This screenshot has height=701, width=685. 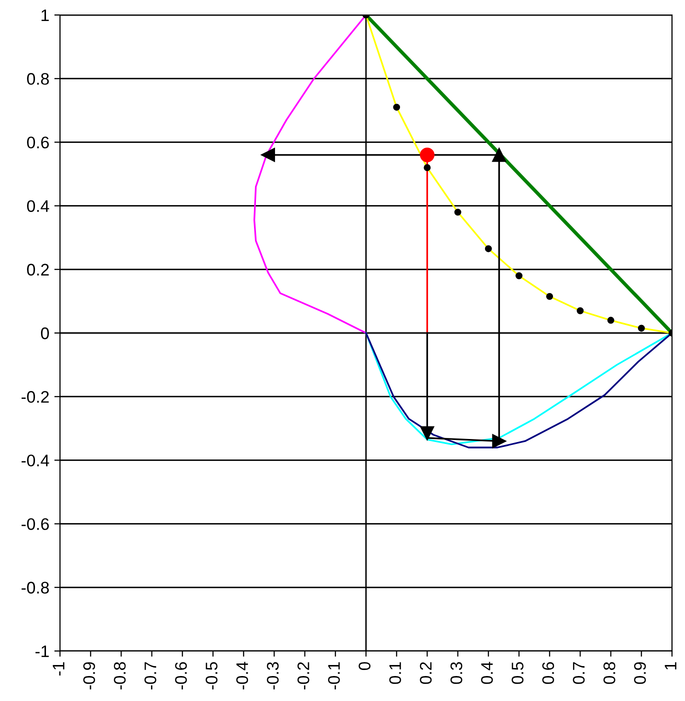 I want to click on y-tick-label: -0.4, so click(x=36, y=460).